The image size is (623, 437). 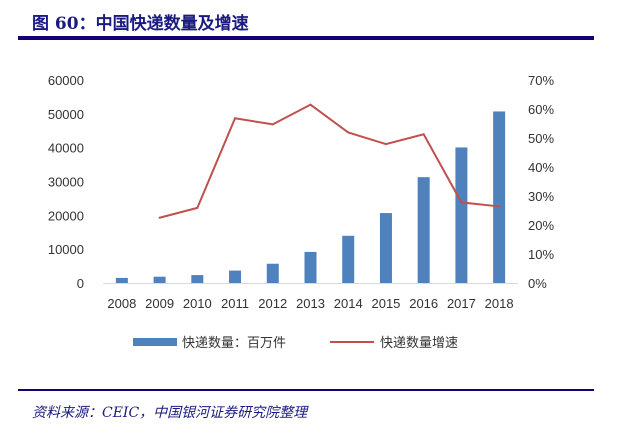 I want to click on growth-point-2016, so click(x=423, y=134).